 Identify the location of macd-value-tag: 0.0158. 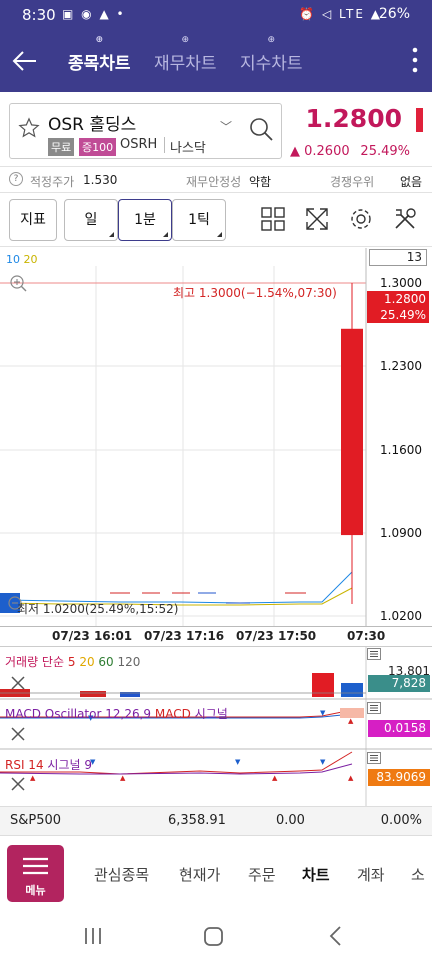
(399, 728).